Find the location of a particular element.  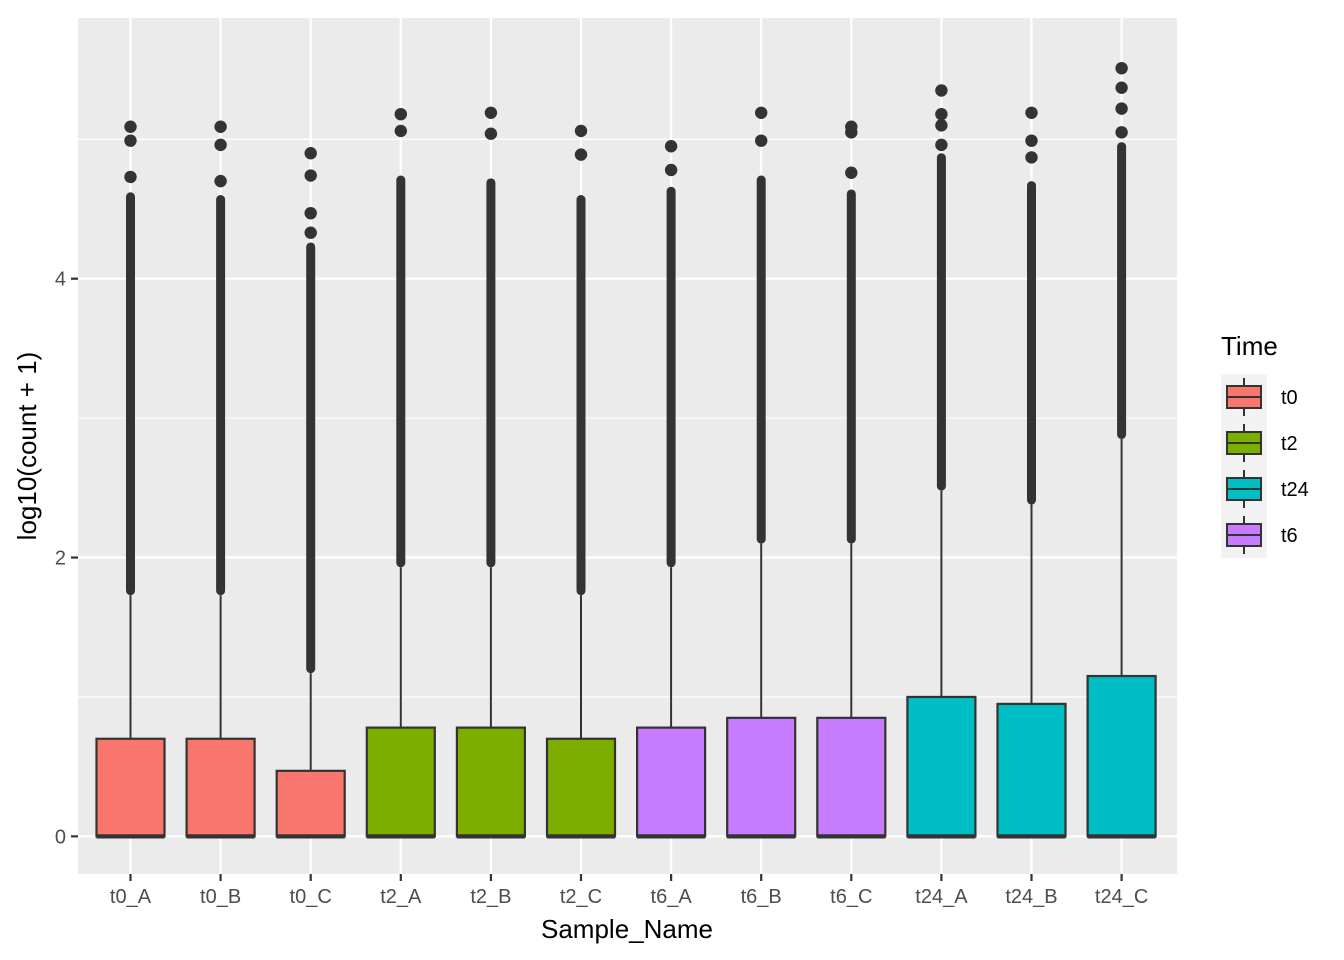

legend-label: t2 is located at coordinates (1289, 444).